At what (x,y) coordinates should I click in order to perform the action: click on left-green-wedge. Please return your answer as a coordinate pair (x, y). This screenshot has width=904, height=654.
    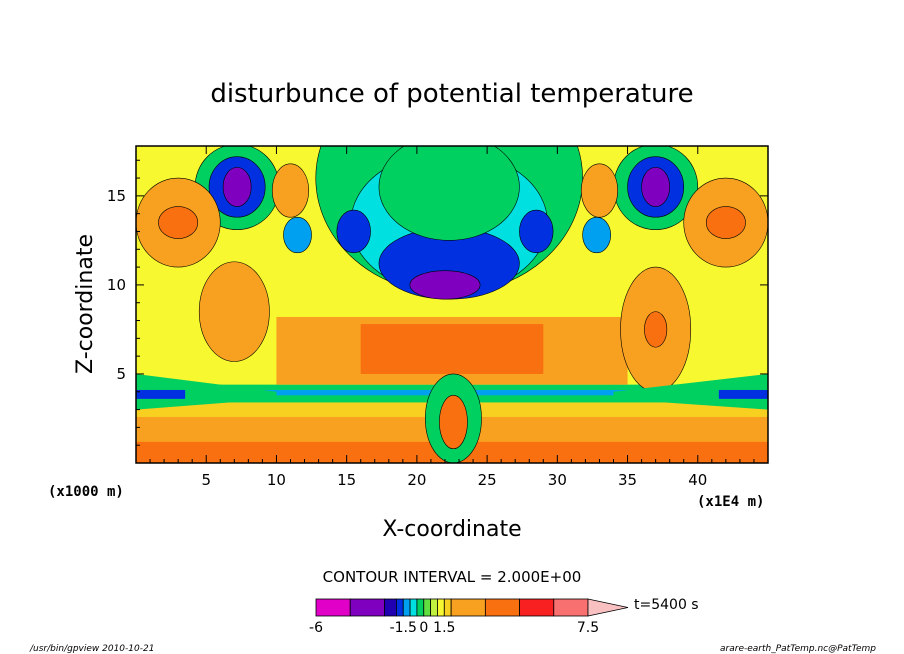
    Looking at the image, I should click on (206, 391).